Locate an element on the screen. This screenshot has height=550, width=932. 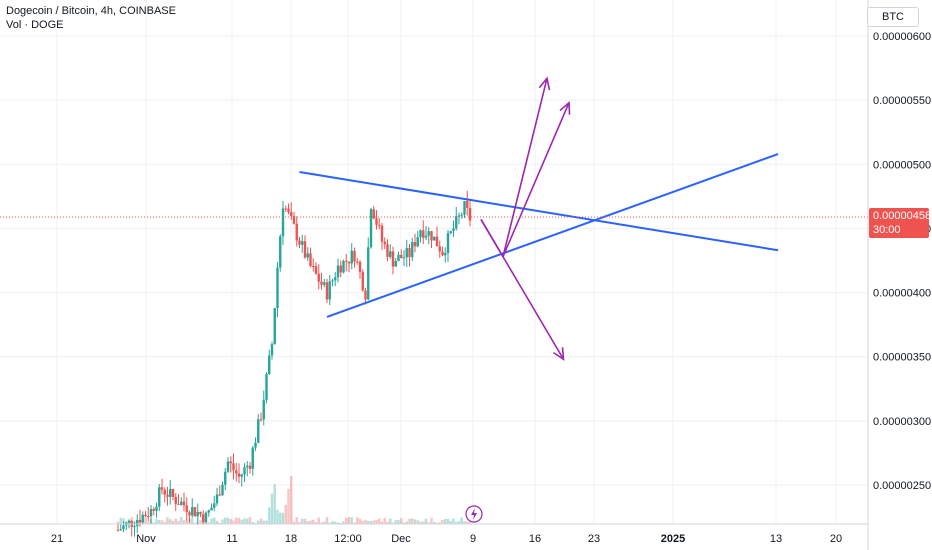
y-tick-label: 0.00000600 is located at coordinates (902, 37).